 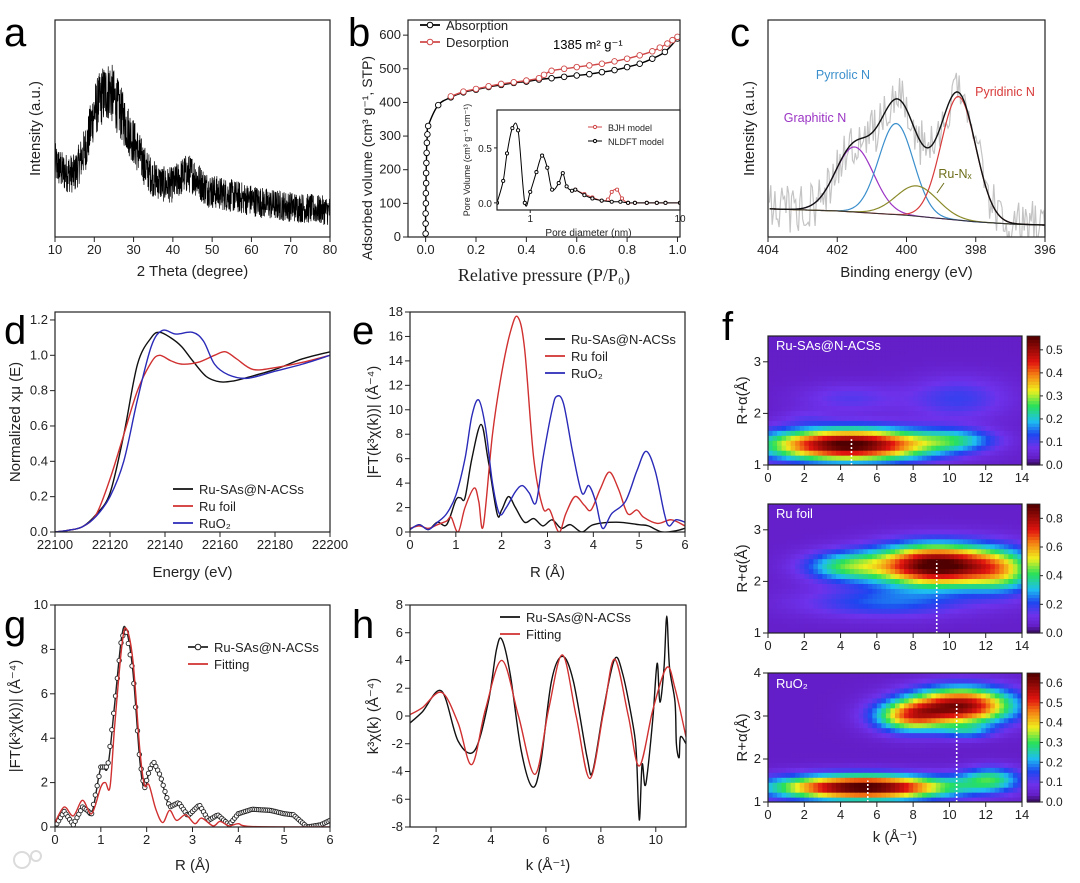 I want to click on series-group, so click(x=547, y=423).